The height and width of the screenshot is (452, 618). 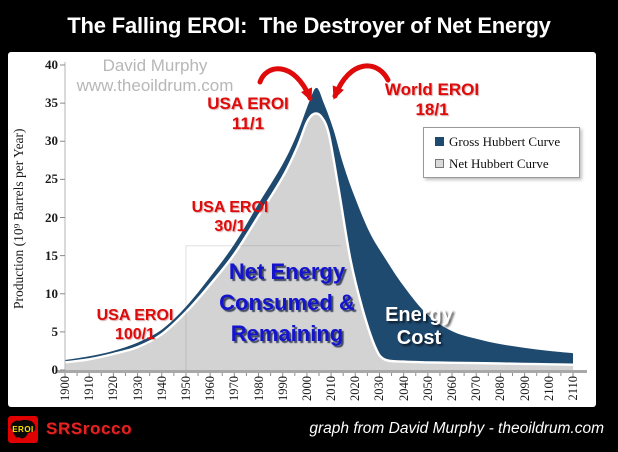 I want to click on credit-text: graph from David Murphy - theoildrum.com, so click(x=456, y=428).